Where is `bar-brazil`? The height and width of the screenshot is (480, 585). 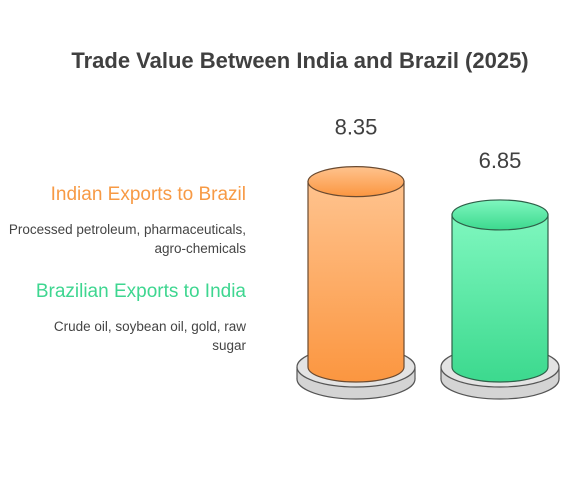
bar-brazil is located at coordinates (500, 299).